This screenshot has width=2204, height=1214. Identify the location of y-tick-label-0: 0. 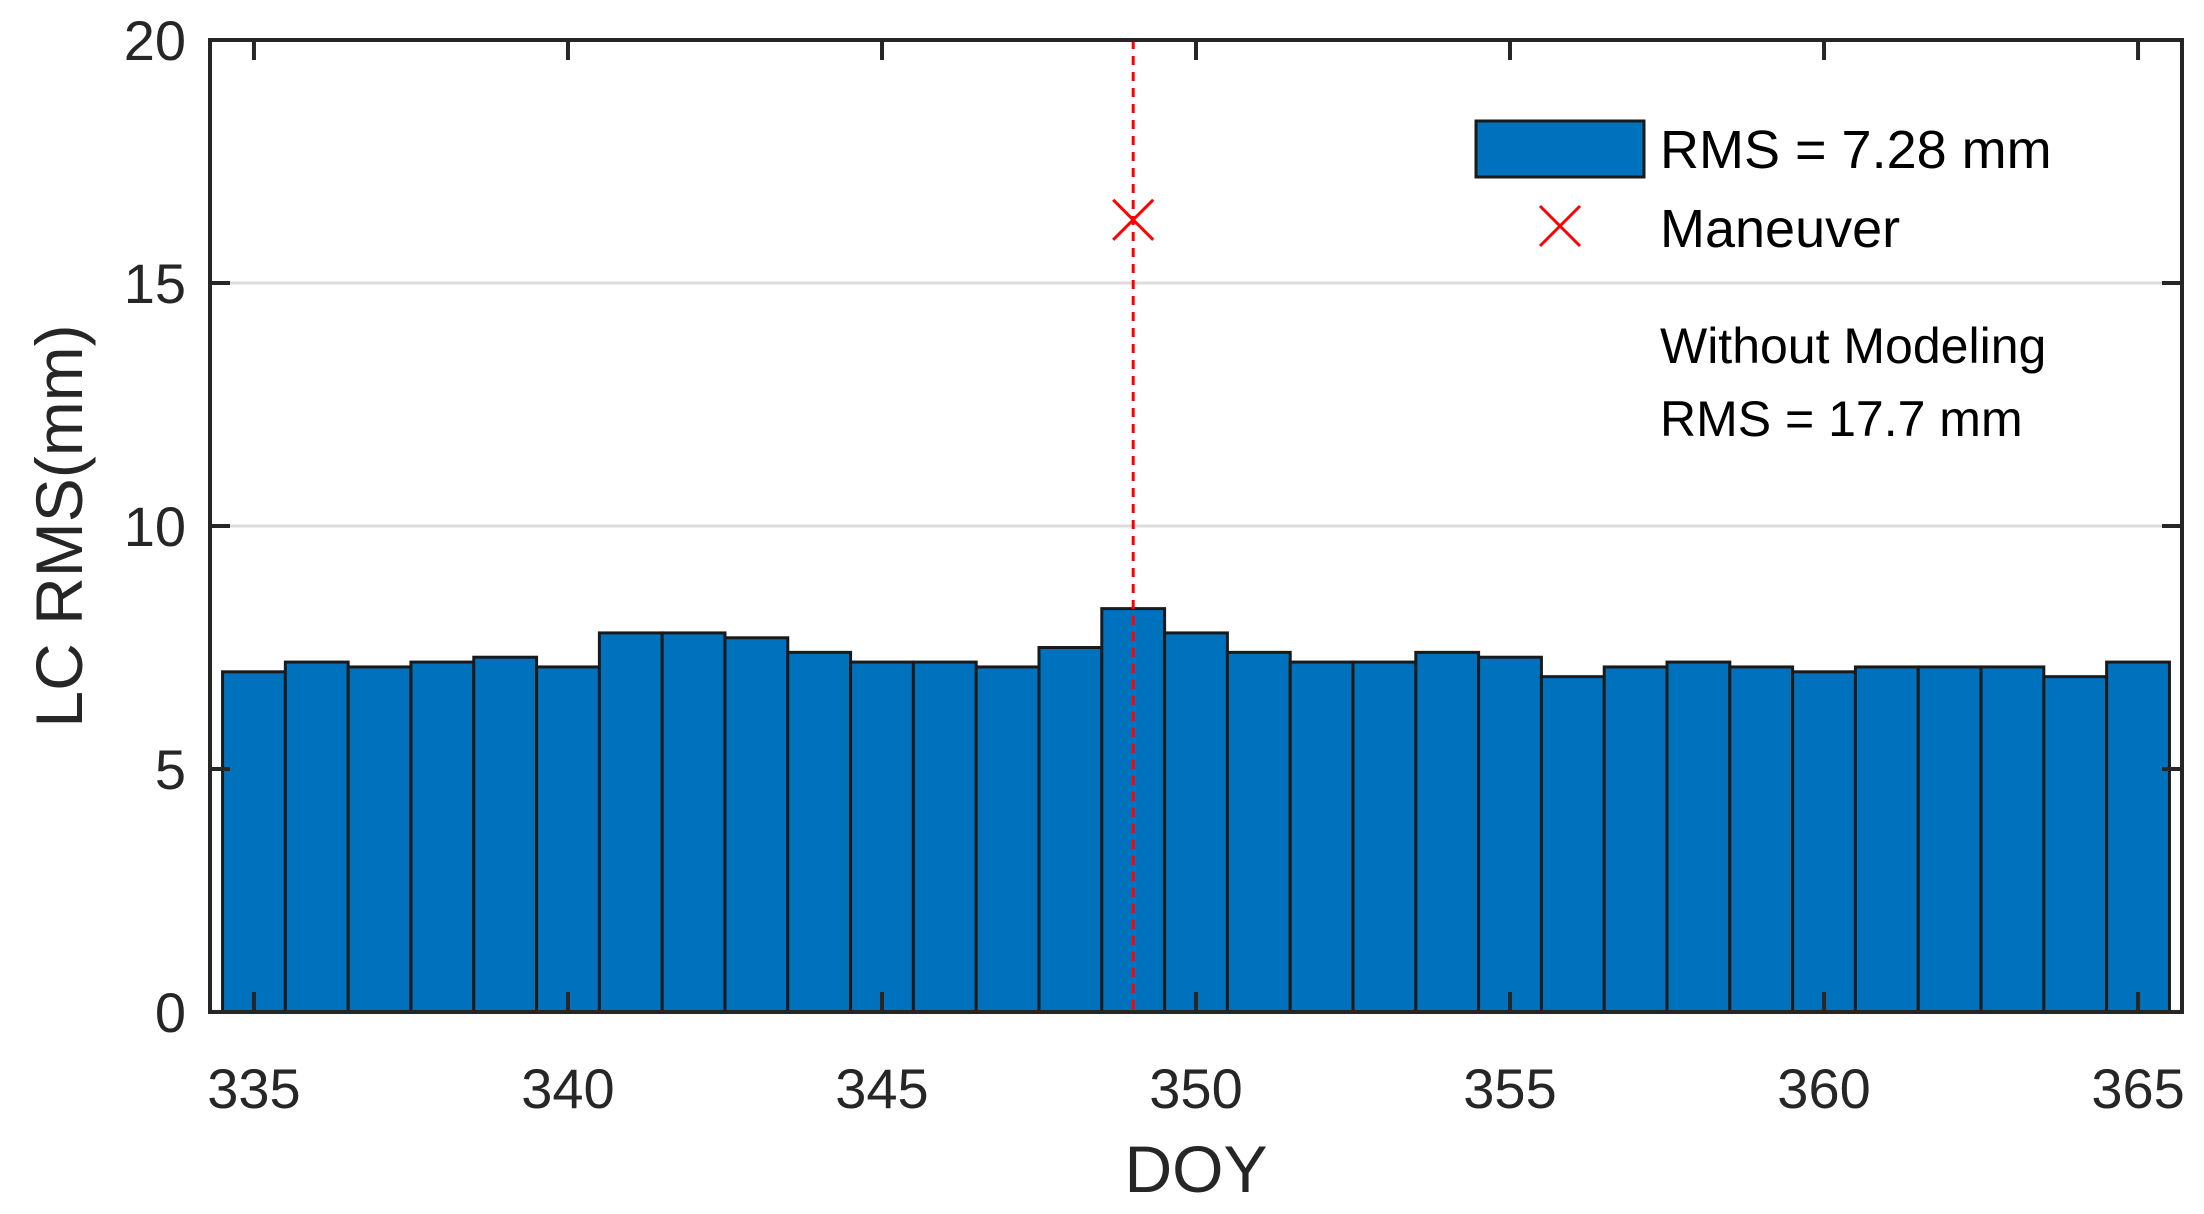
(170, 1012).